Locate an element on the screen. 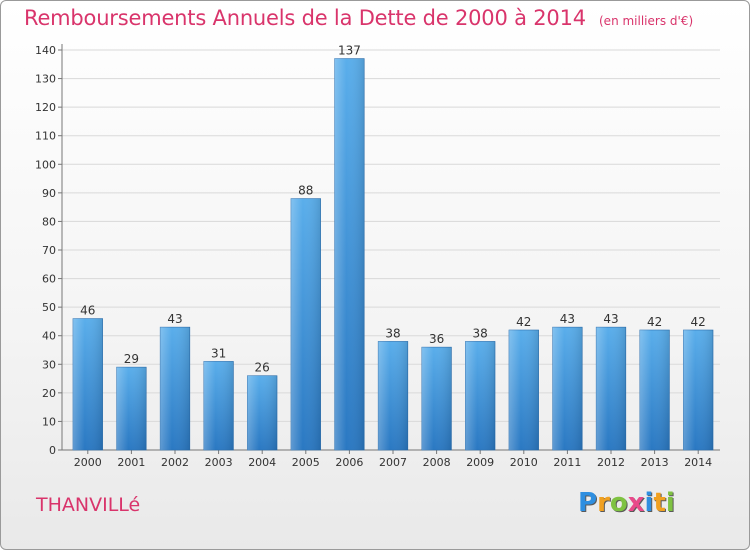 The height and width of the screenshot is (550, 750). y-tick-label: 110 is located at coordinates (45, 136).